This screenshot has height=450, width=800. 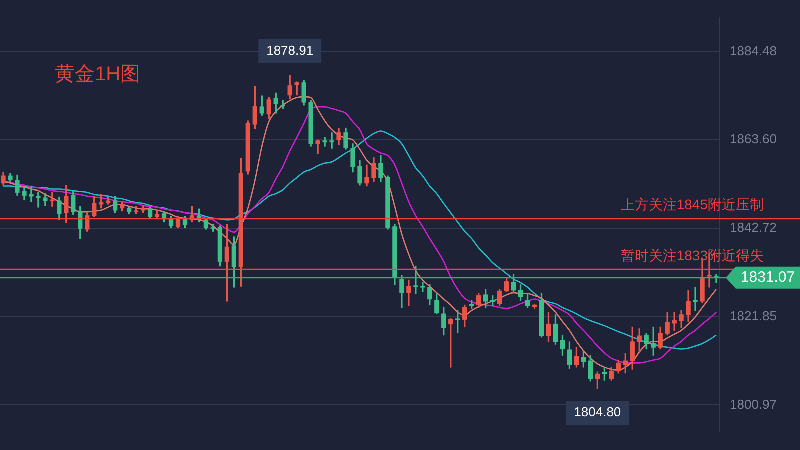 I want to click on y-tick-label: 1884.48, so click(x=753, y=50).